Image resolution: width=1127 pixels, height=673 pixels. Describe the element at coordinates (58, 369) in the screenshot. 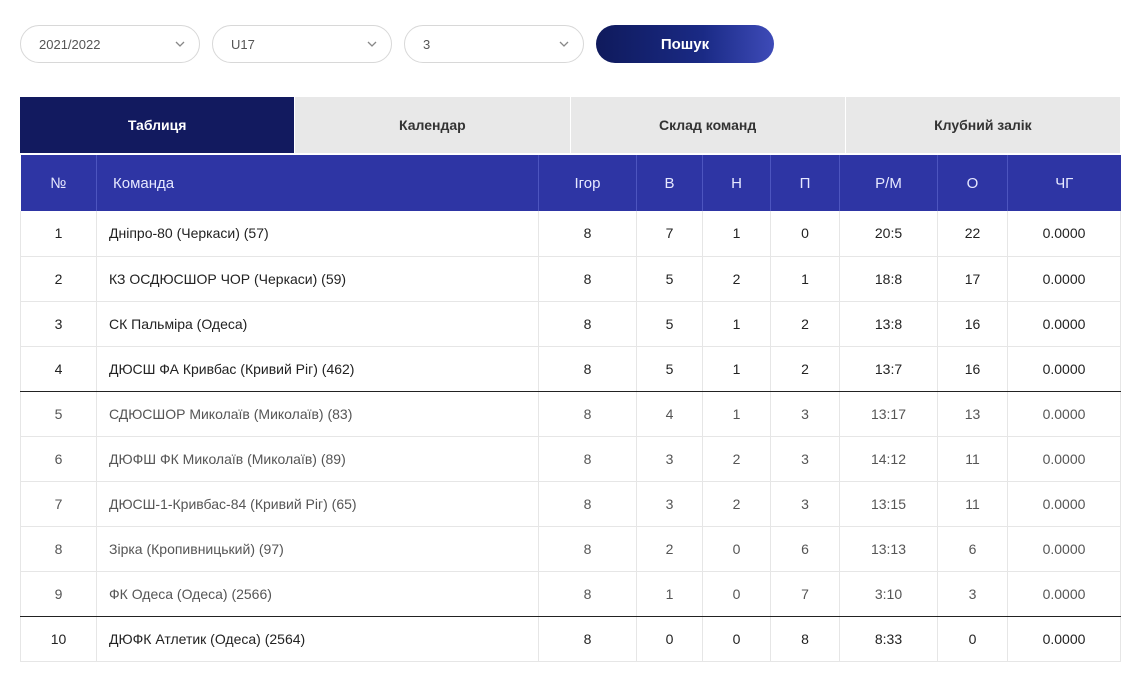

I see `cell-num: 4` at that location.